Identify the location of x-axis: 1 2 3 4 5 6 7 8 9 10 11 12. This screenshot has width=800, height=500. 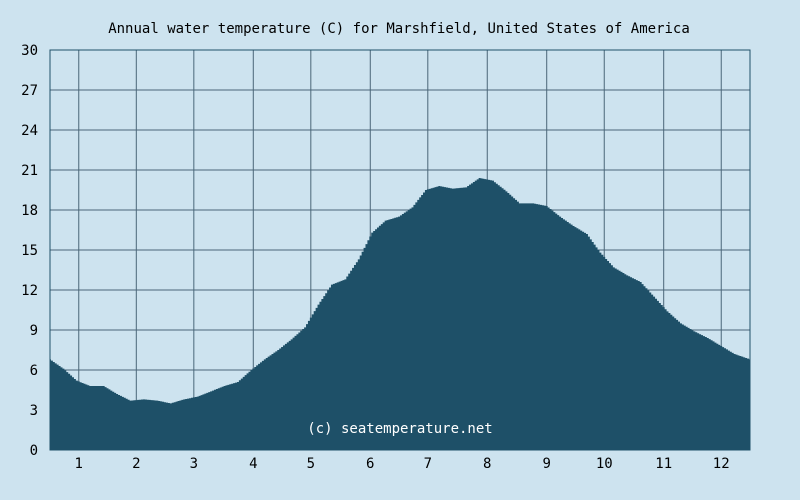
(402, 464).